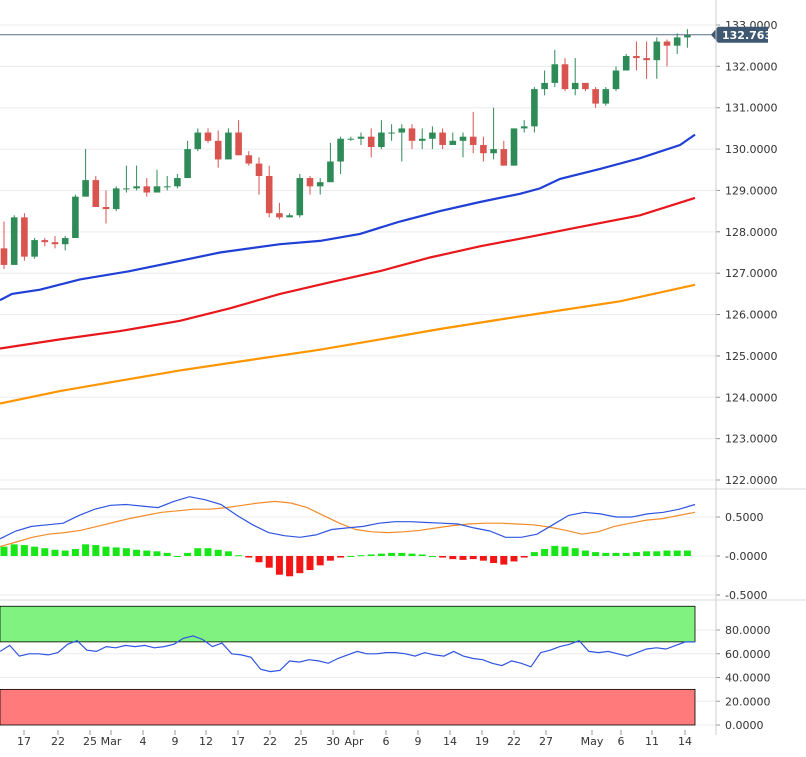 This screenshot has width=806, height=757. What do you see at coordinates (345, 560) in the screenshot?
I see `macd-histogram` at bounding box center [345, 560].